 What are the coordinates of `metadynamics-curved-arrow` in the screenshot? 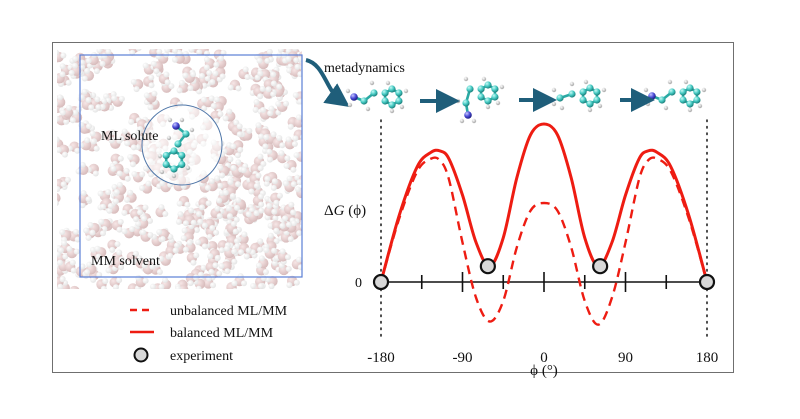 It's located at (327, 82).